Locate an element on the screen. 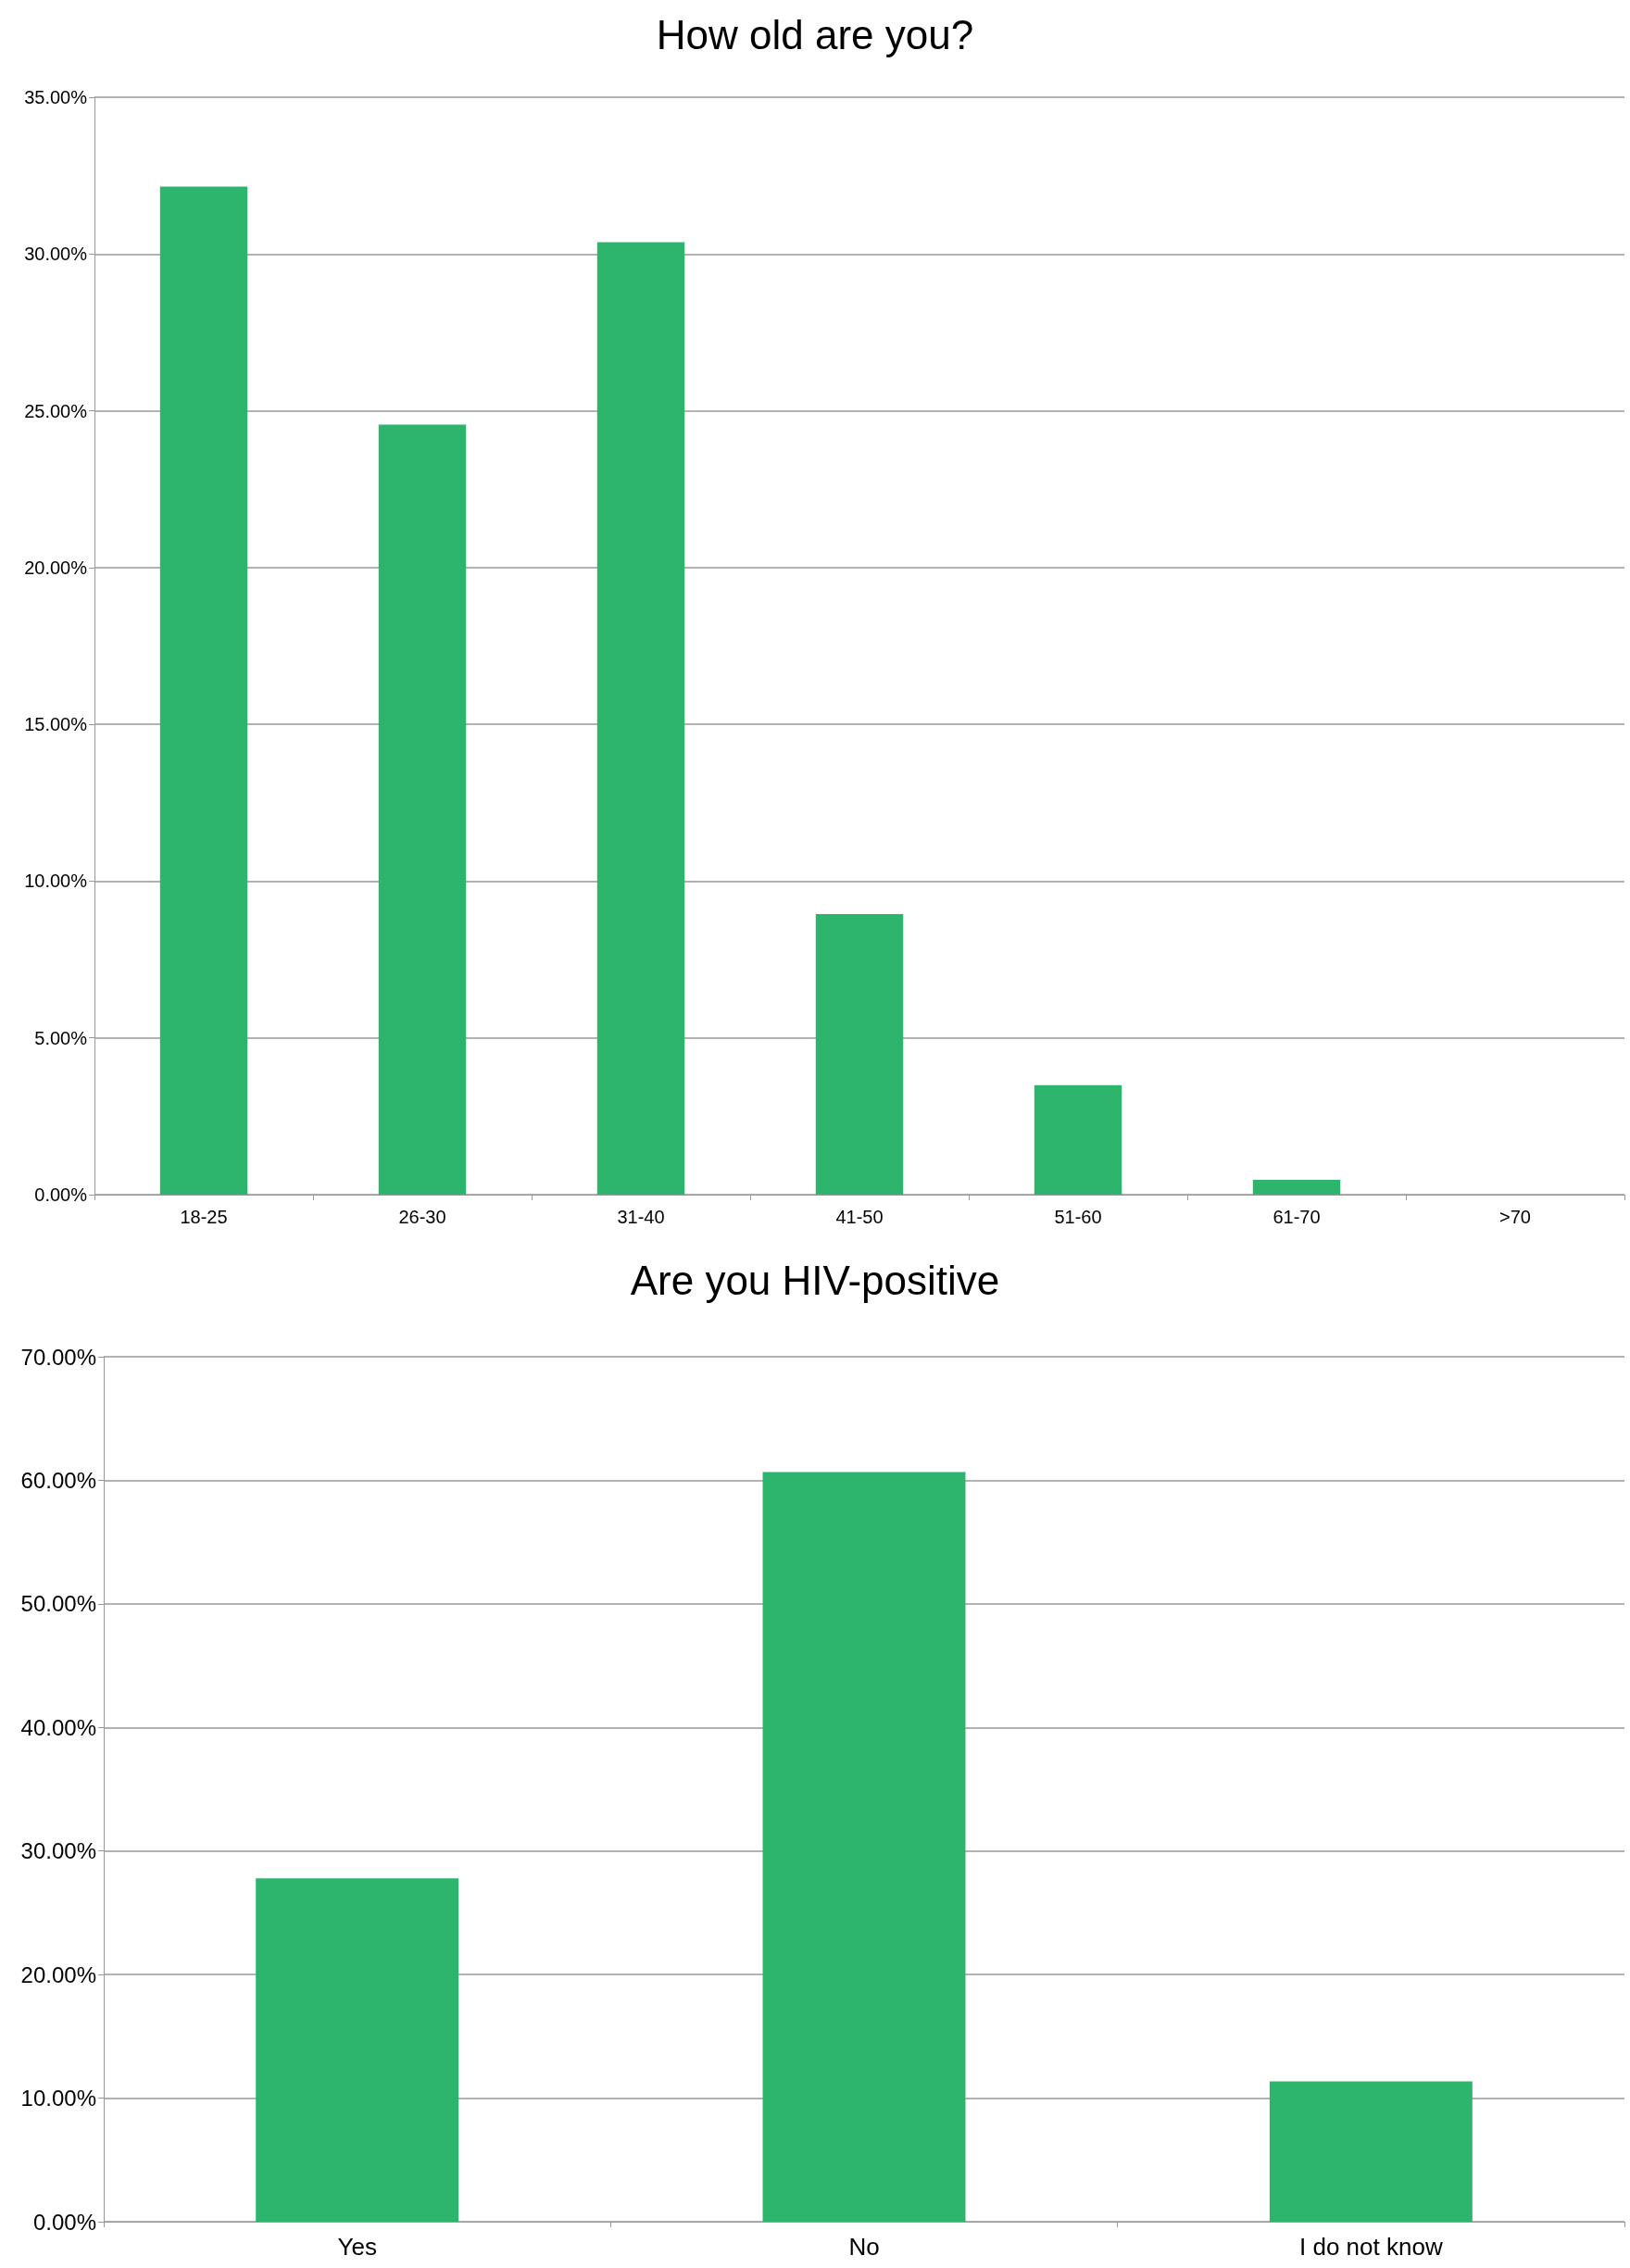  x-tick-label: 51-60 is located at coordinates (1078, 1217).